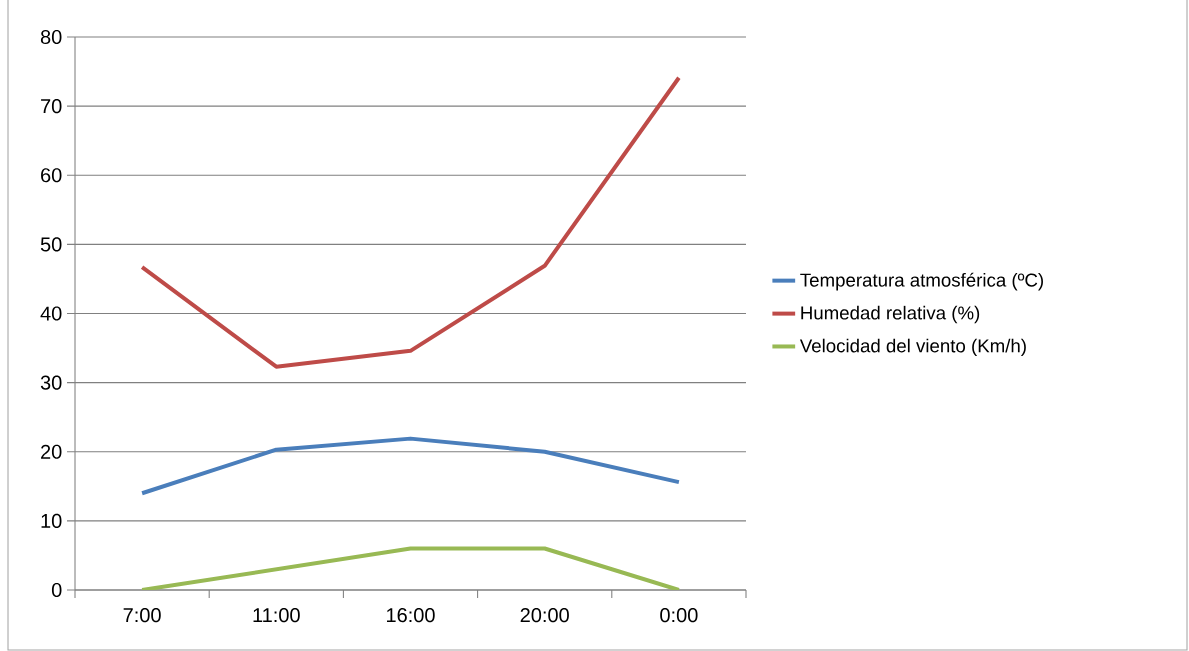  I want to click on x-tick-label: 11:00, so click(276, 615).